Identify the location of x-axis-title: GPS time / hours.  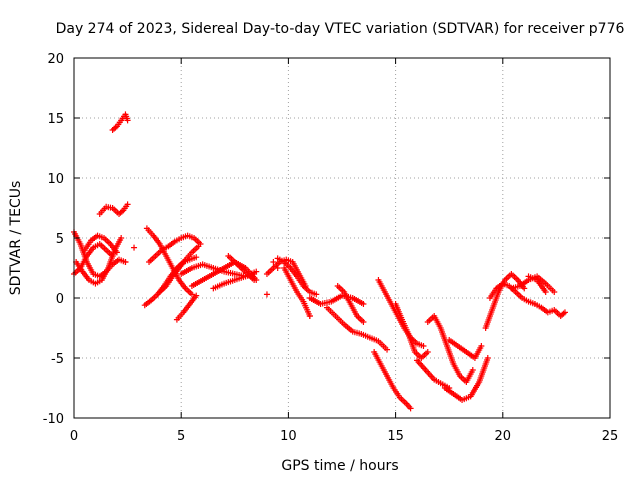
(339, 466).